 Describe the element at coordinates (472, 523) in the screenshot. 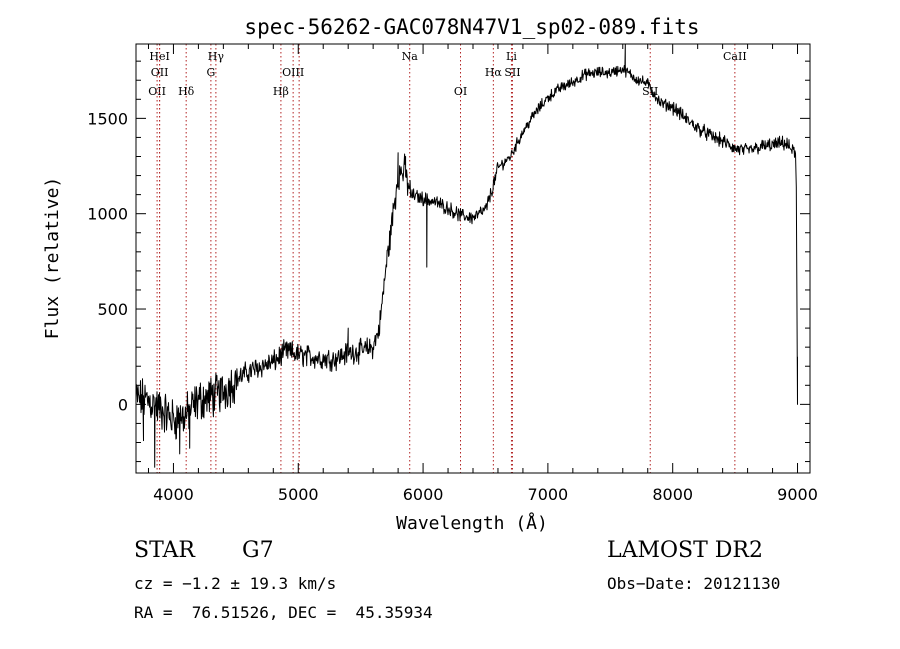

I see `x-axis-label: Wavelength (Å)` at that location.